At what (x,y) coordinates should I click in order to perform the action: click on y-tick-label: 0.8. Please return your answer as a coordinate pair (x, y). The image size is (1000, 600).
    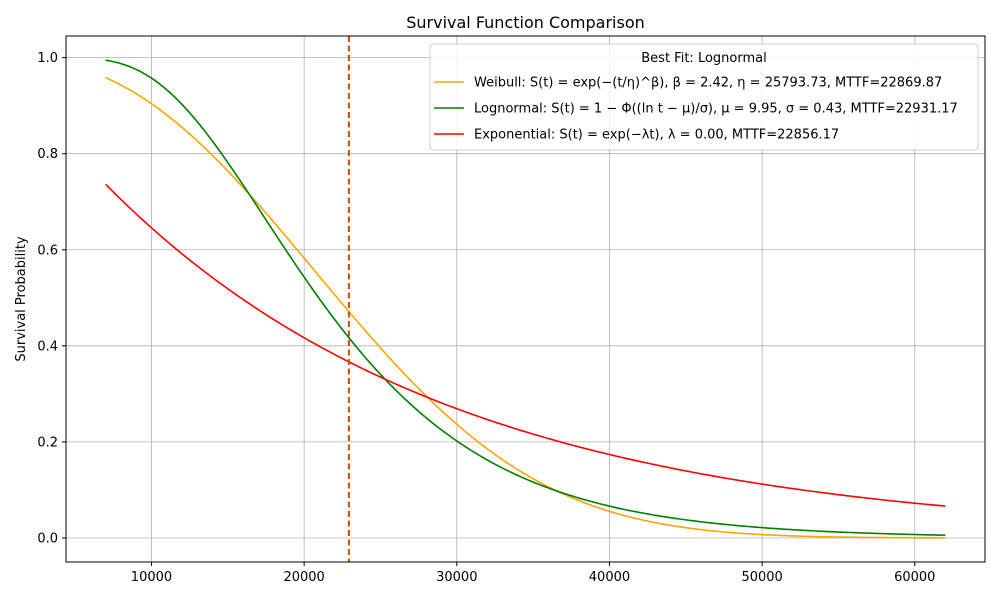
    Looking at the image, I should click on (47, 154).